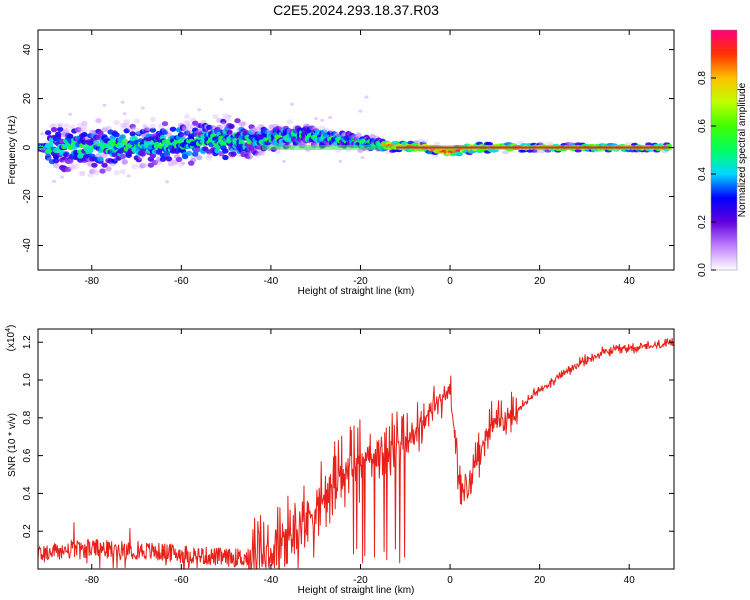  What do you see at coordinates (360, 580) in the screenshot?
I see `x-tick-label: -20` at bounding box center [360, 580].